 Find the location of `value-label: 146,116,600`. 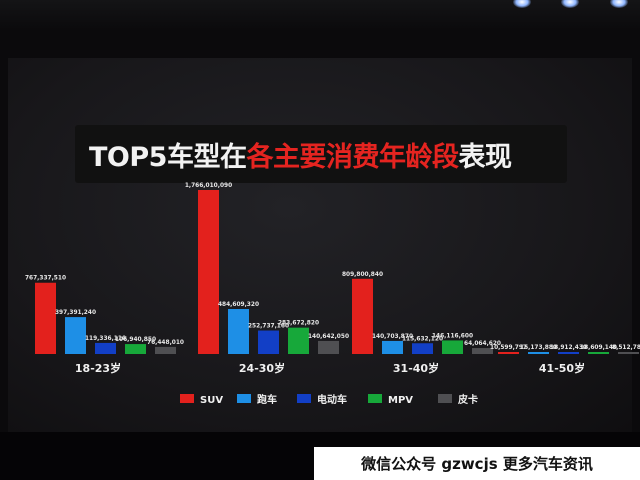

value-label: 146,116,600 is located at coordinates (452, 335).